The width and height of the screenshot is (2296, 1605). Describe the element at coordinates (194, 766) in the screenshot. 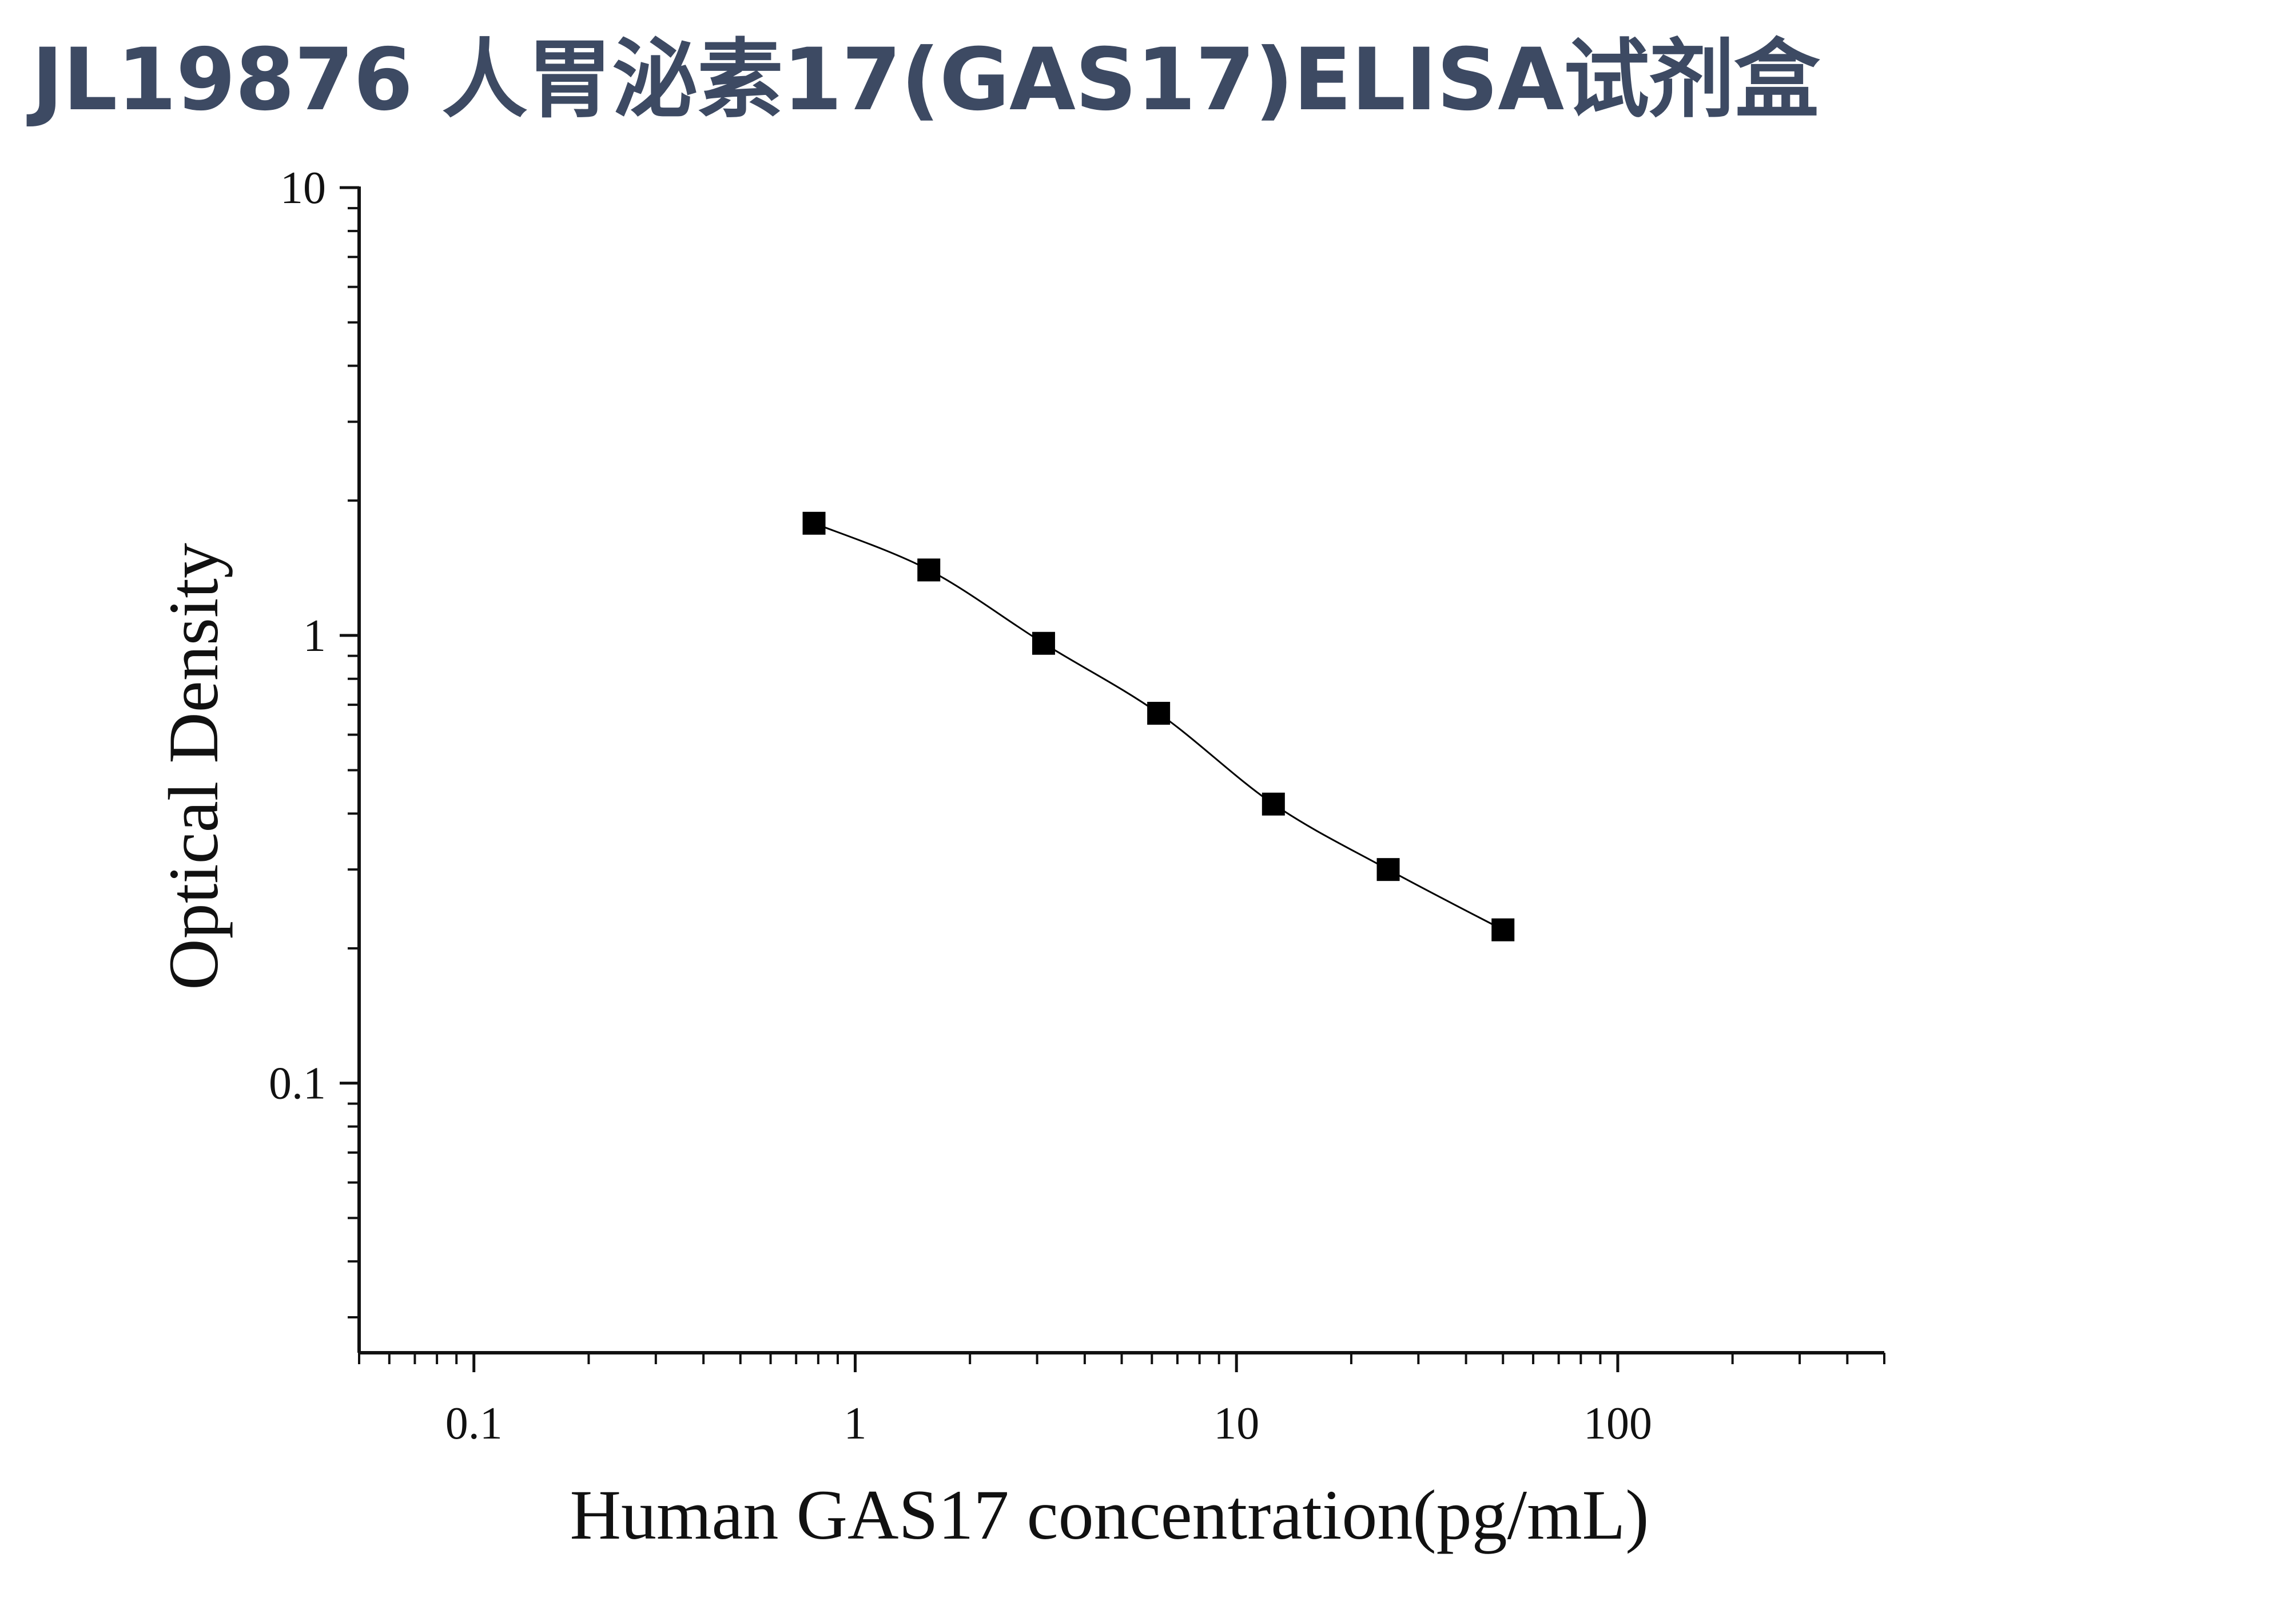

I see `y-axis-title: Optical Density` at that location.